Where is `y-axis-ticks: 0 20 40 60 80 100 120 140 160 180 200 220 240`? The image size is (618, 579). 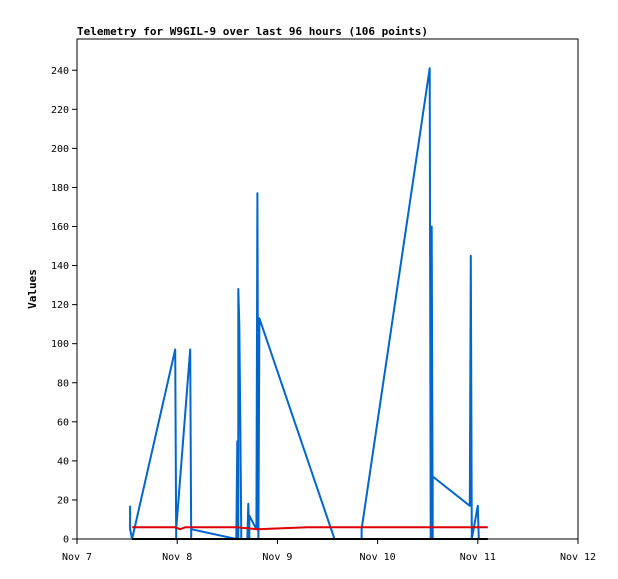
y-axis-ticks: 0 20 40 60 80 100 120 140 160 180 200 220 240 is located at coordinates (64, 306).